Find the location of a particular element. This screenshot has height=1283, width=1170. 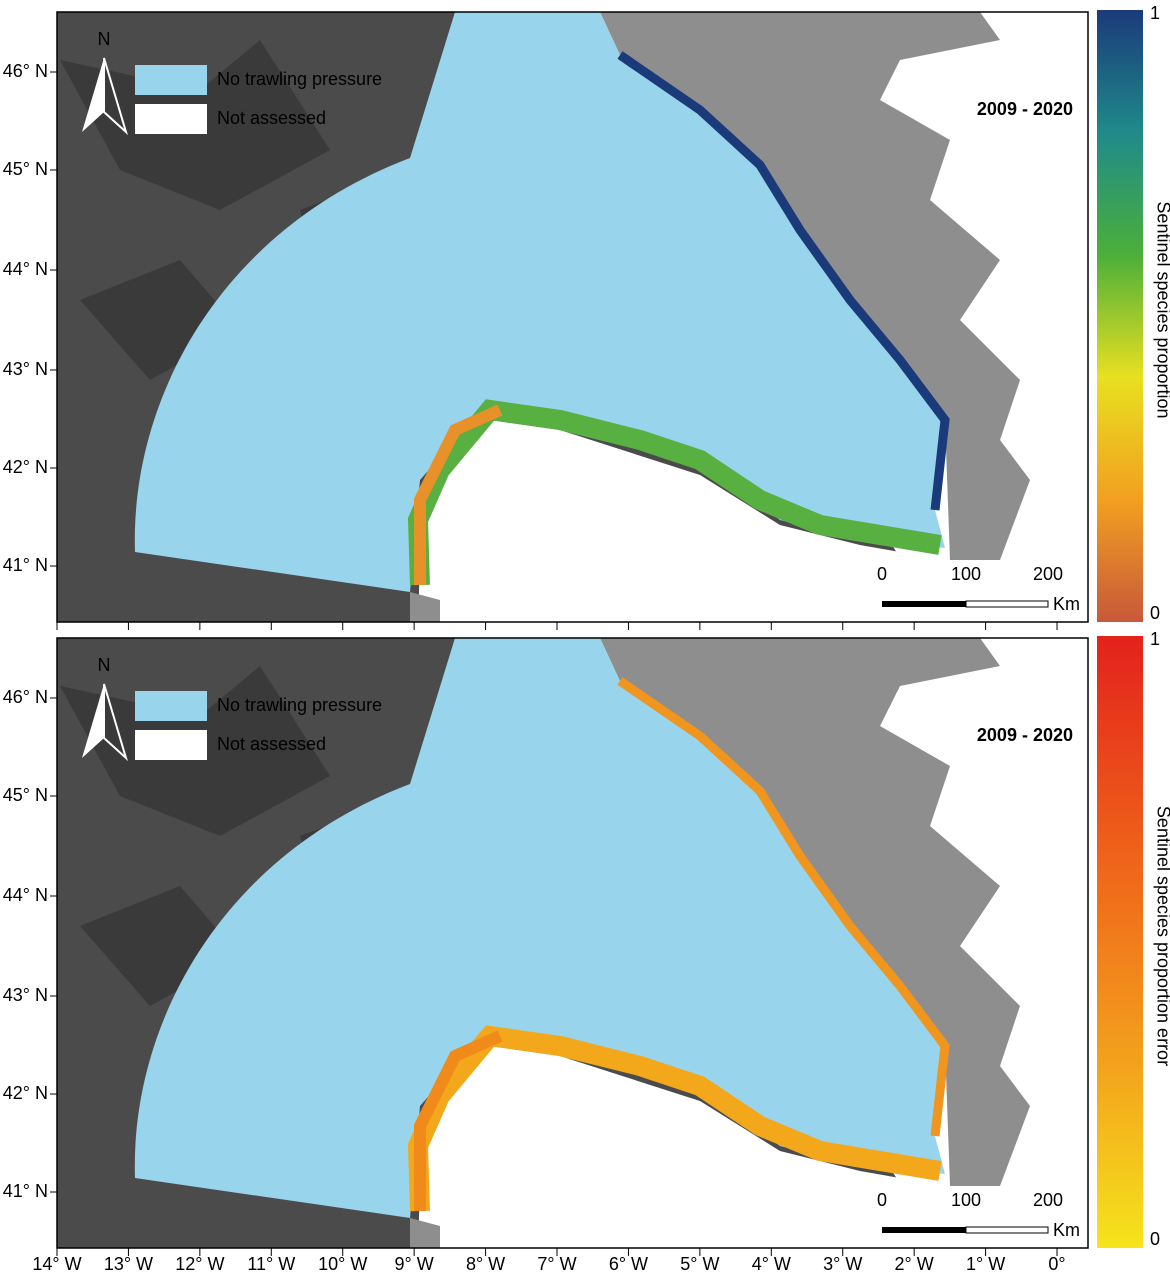

lon-label: 12° W is located at coordinates (199, 1264).